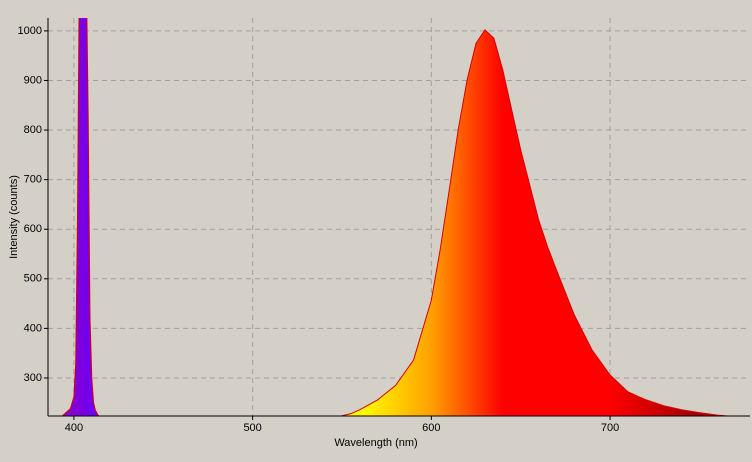  Describe the element at coordinates (30, 31) in the screenshot. I see `y-tick-label: 1000` at that location.